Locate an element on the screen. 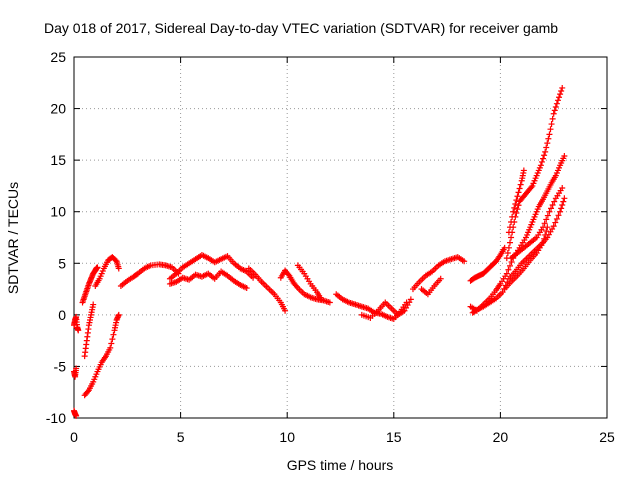 The image size is (640, 480). series-track-j is located at coordinates (208, 280).